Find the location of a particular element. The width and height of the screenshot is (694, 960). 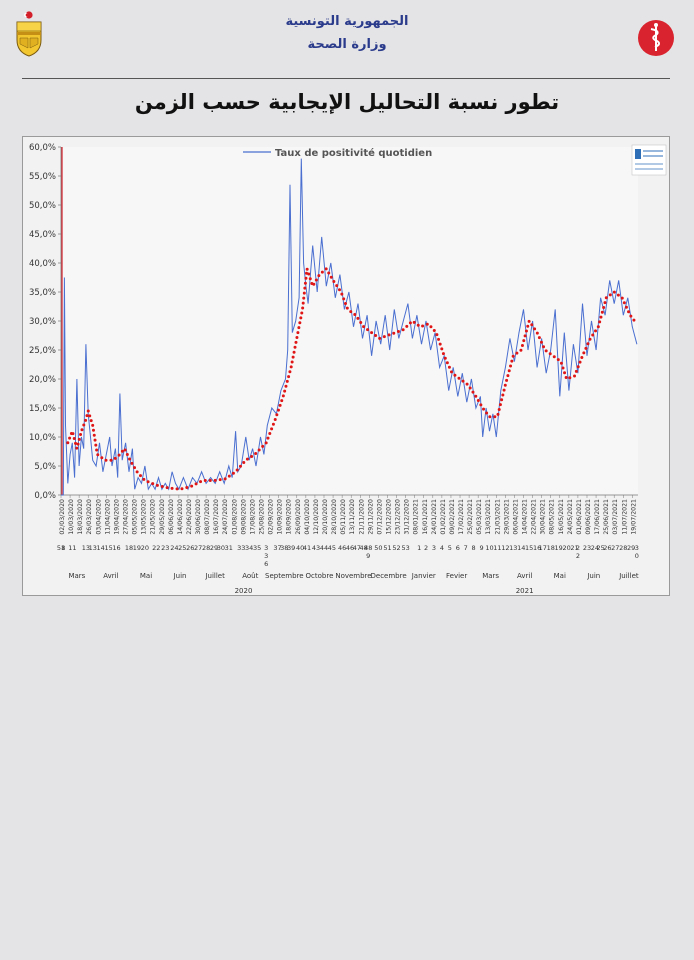

x-date-label: 08/01/2021 is located at coordinates (416, 517).